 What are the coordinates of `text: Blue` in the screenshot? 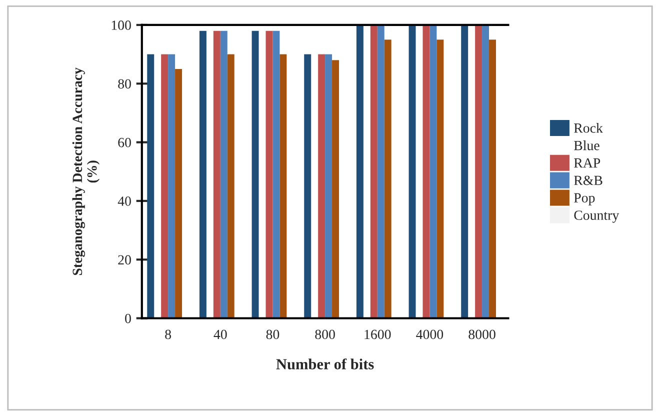 It's located at (587, 145).